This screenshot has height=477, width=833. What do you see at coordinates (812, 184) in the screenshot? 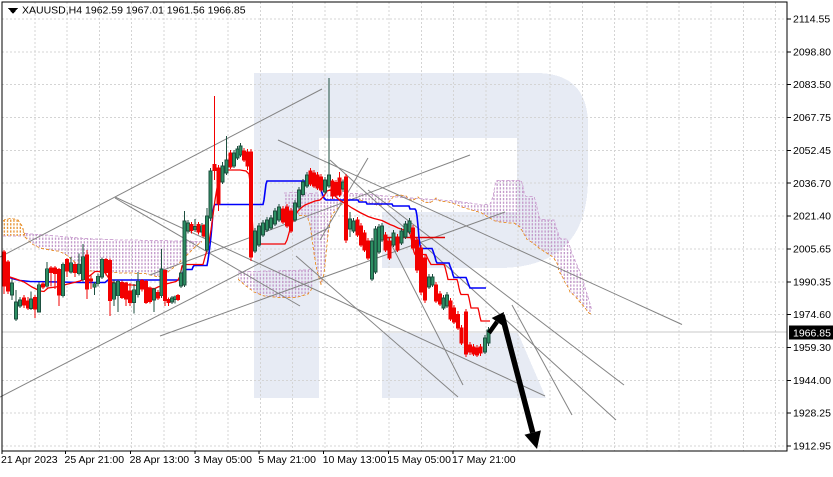
I see `svg-text: 2036.70` at bounding box center [812, 184].